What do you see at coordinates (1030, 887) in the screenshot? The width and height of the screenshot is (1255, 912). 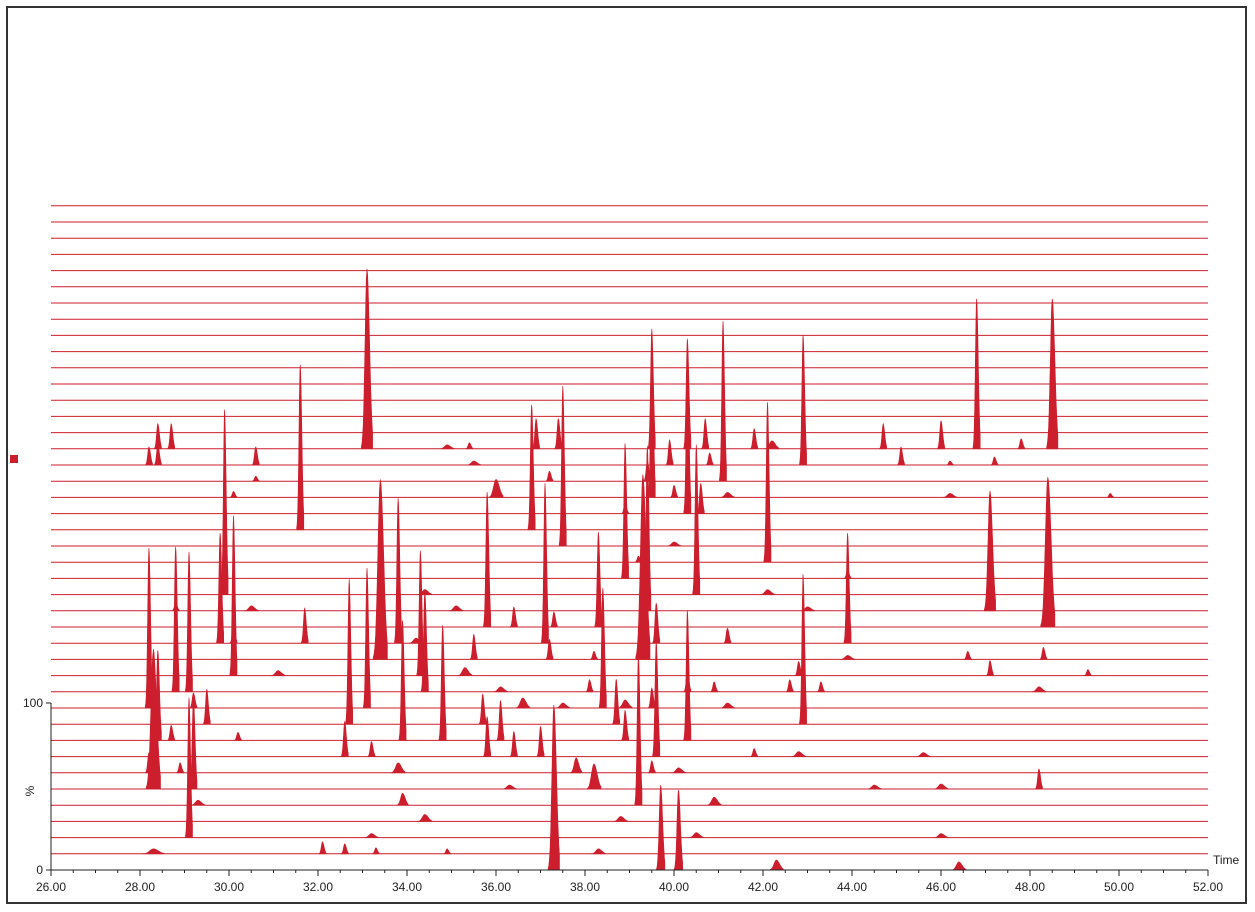 I see `x-tick-label: 48.00` at bounding box center [1030, 887].